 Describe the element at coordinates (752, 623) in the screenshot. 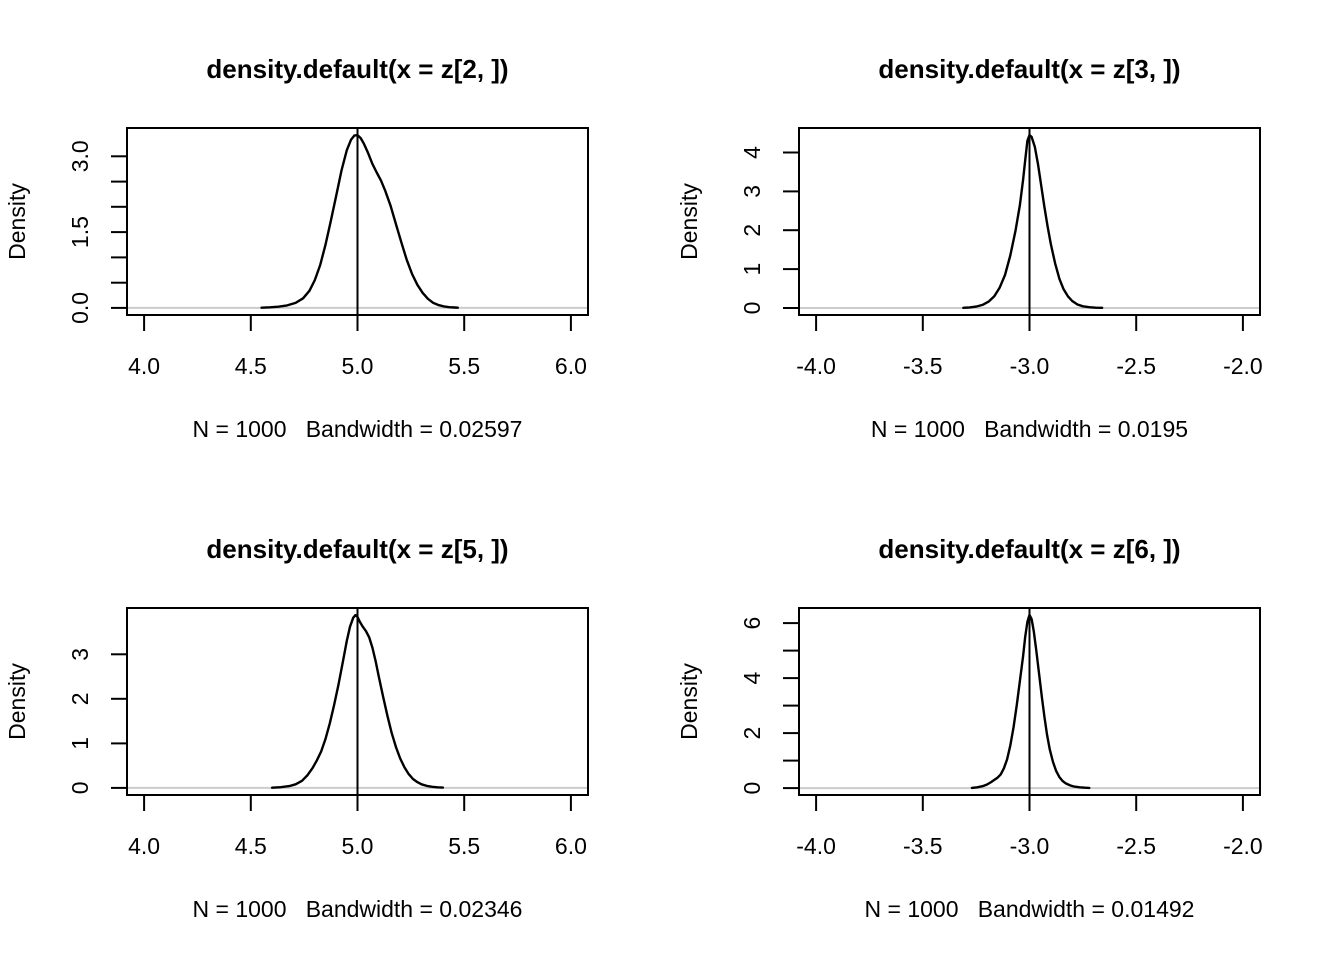

I see `y-tick-label: 6` at that location.